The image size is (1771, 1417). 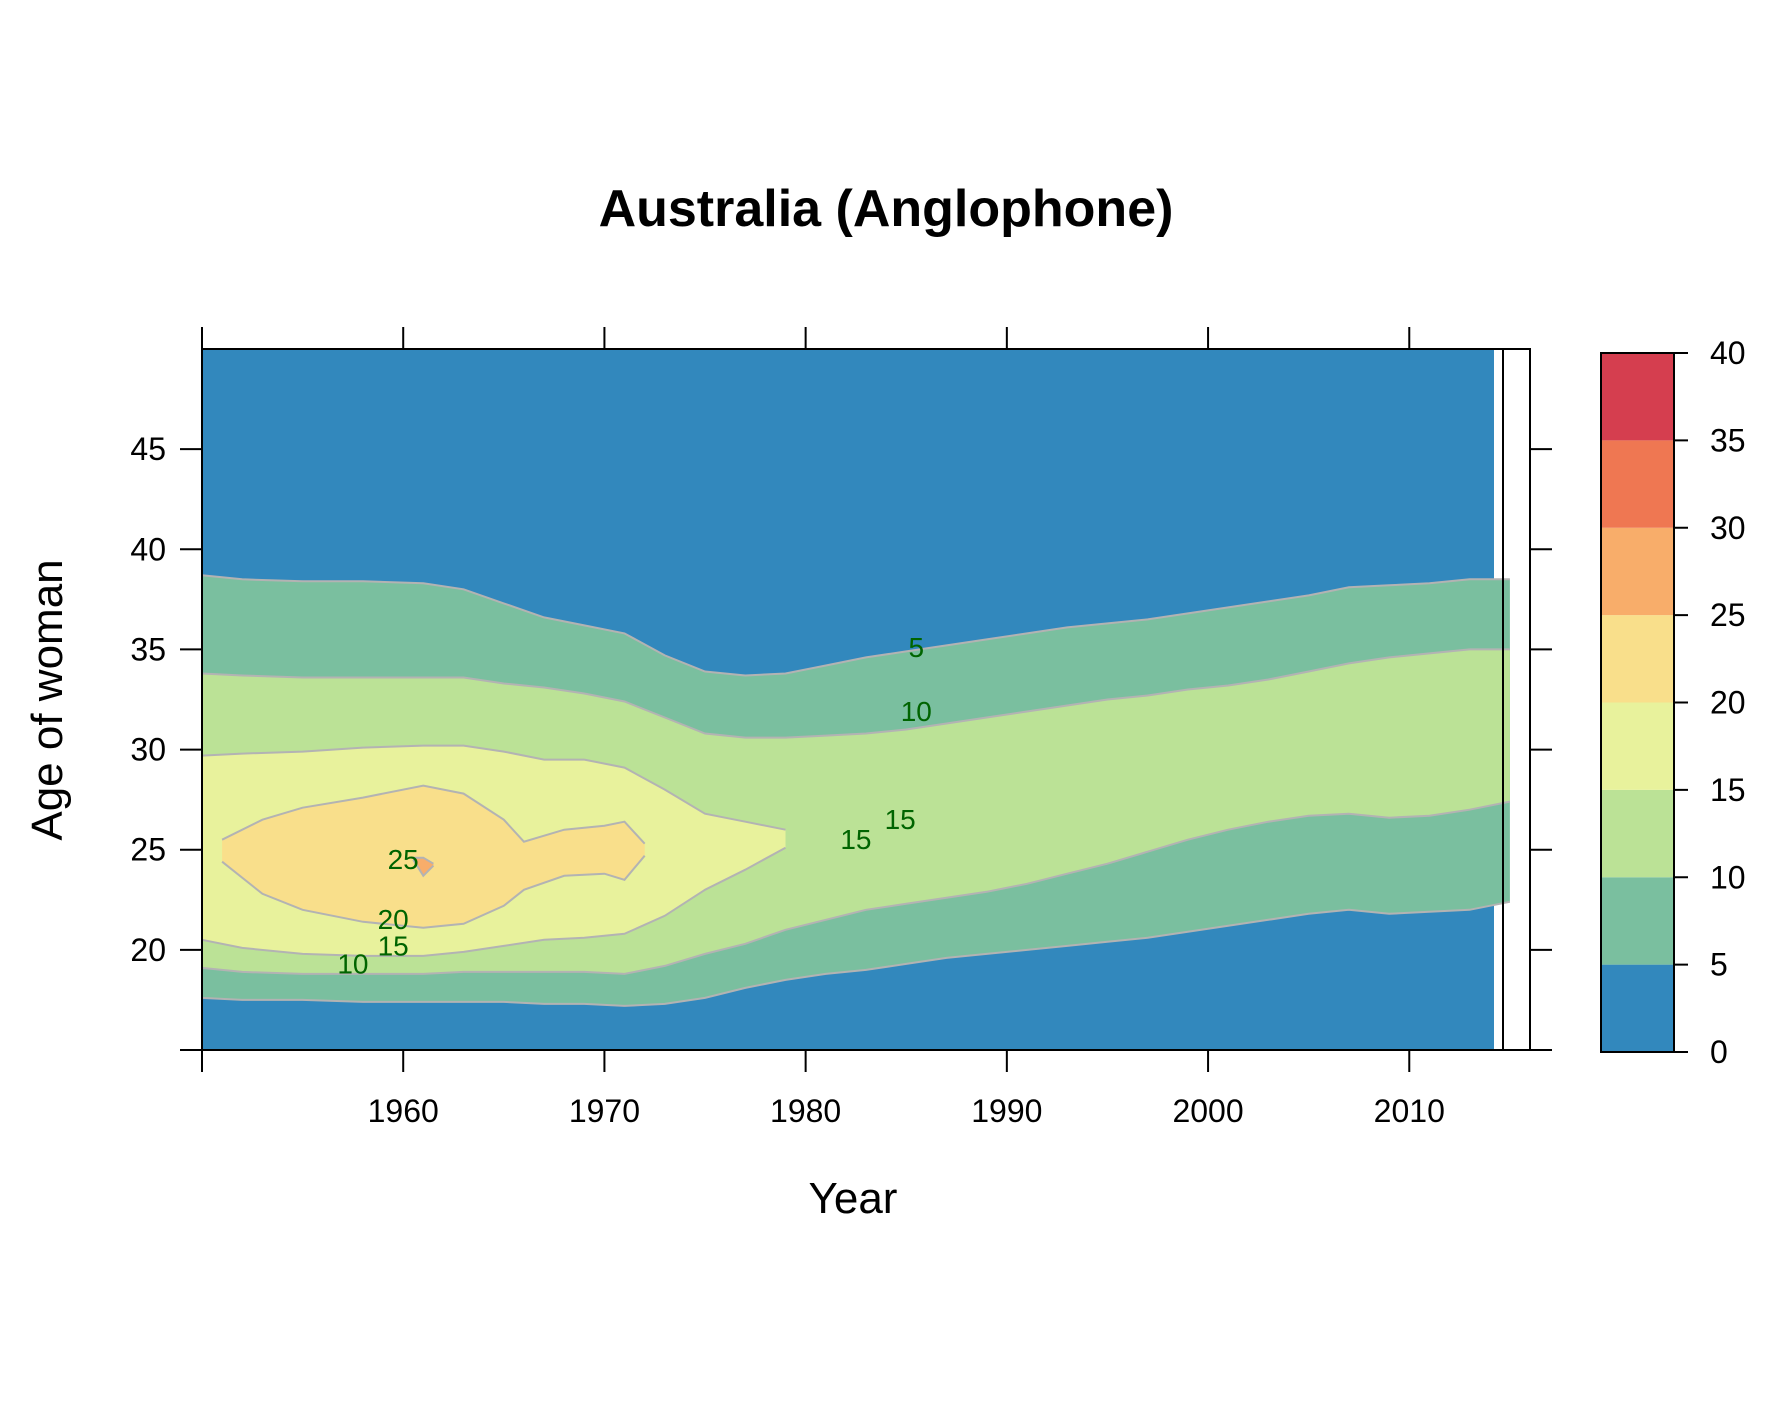 I want to click on y-tick-label: 35, so click(x=148, y=649).